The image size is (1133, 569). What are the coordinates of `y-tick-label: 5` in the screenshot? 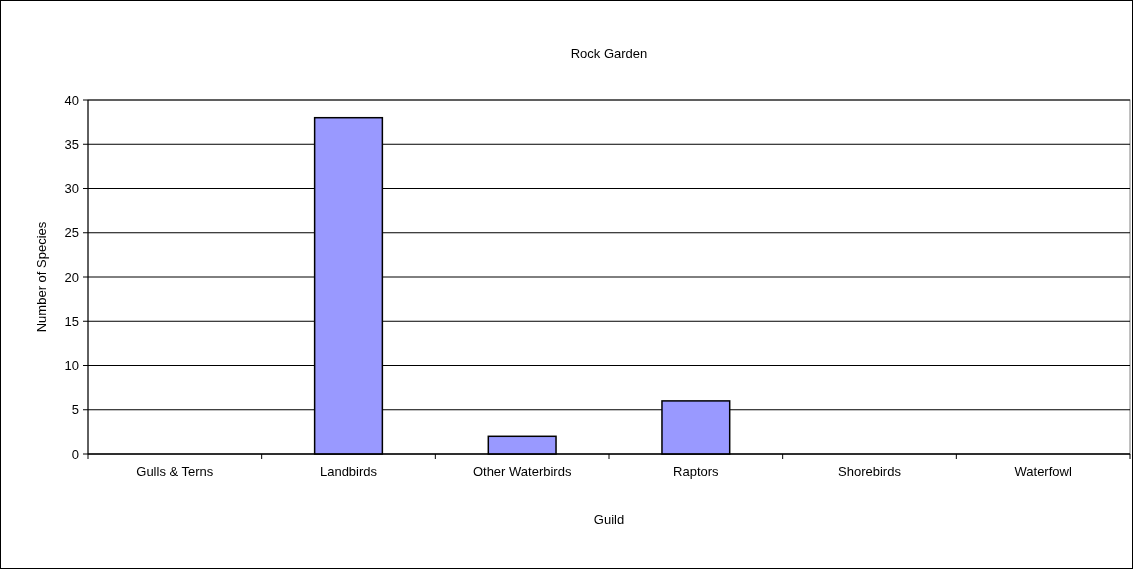 It's located at (75, 410).